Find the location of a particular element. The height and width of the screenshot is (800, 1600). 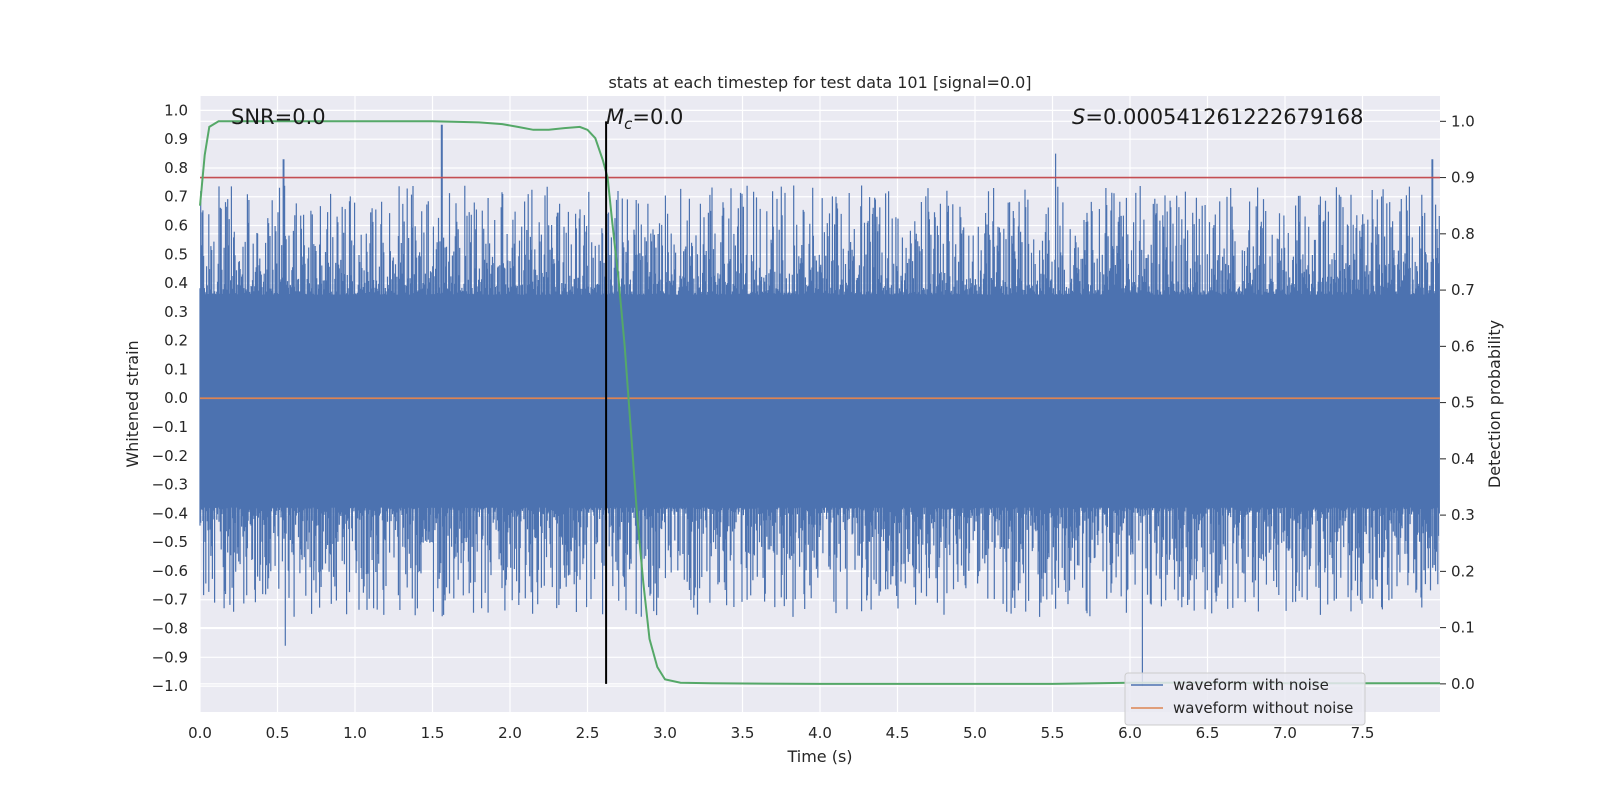

y2-tick-label: 0.6 is located at coordinates (1463, 346).